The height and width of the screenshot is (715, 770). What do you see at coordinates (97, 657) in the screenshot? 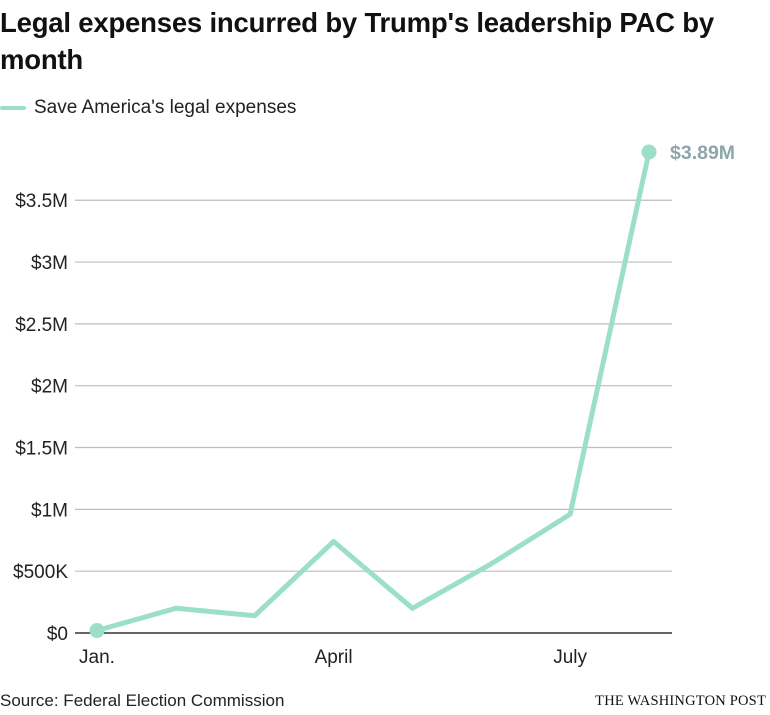
I see `x-tick-label: Jan.` at bounding box center [97, 657].